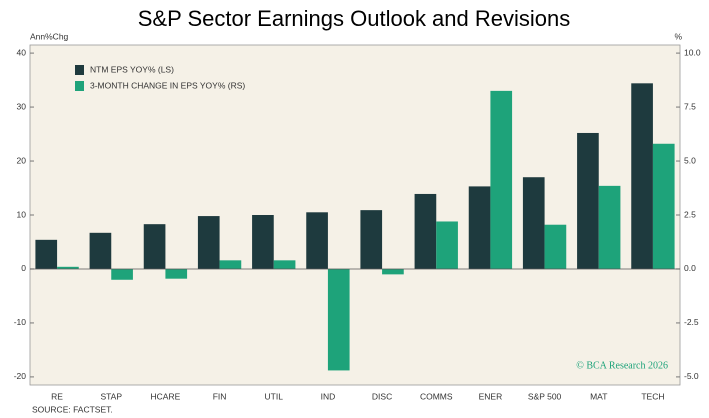 This screenshot has width=709, height=418. Describe the element at coordinates (22, 52) in the screenshot. I see `y-tick-label: 40` at that location.